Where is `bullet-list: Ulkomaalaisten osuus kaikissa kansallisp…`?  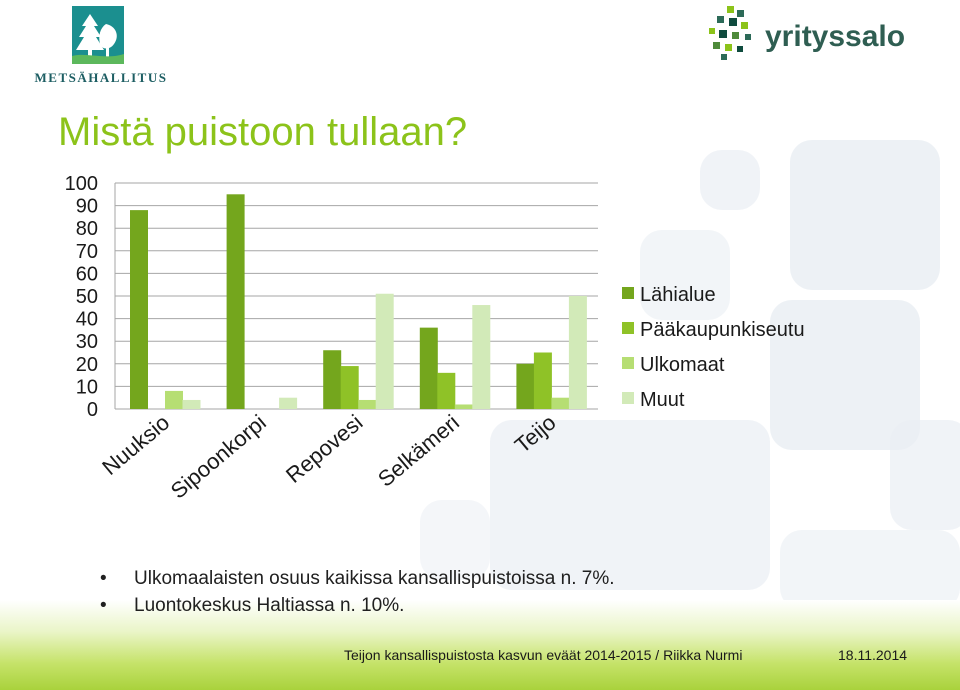 bullet-list: Ulkomaalaisten osuus kaikissa kansallisp… is located at coordinates (357, 592).